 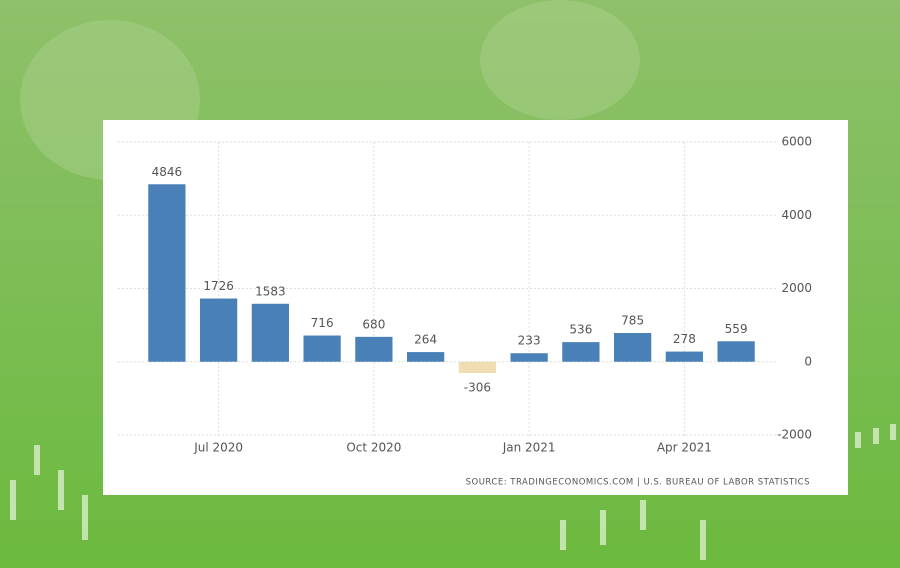 I want to click on data-label: 716, so click(x=322, y=323).